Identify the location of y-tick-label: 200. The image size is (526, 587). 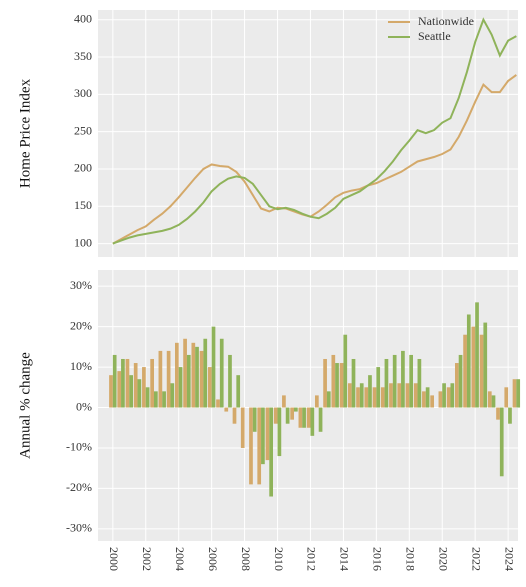
(83, 168).